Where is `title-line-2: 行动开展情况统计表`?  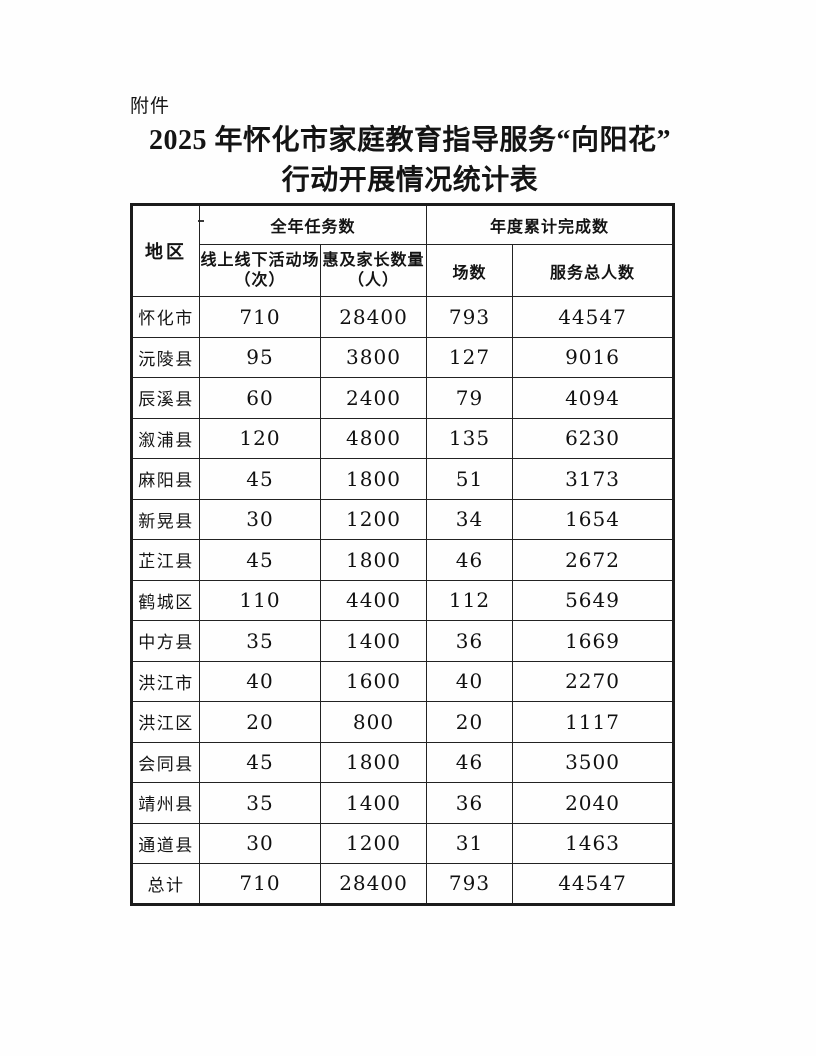
title-line-2: 行动开展情况统计表 is located at coordinates (410, 180).